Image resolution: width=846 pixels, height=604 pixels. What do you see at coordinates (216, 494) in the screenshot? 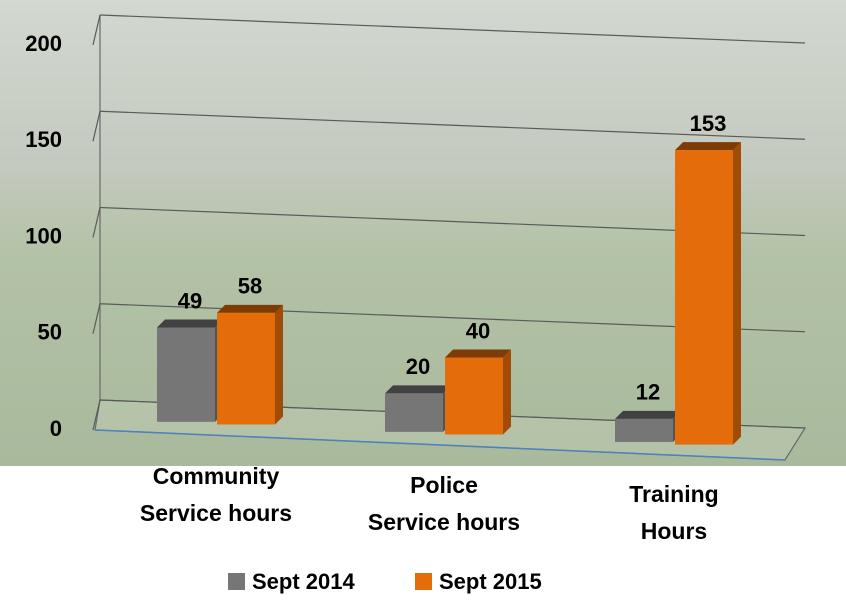
I see `x-tick-label: Community Service hours` at bounding box center [216, 494].